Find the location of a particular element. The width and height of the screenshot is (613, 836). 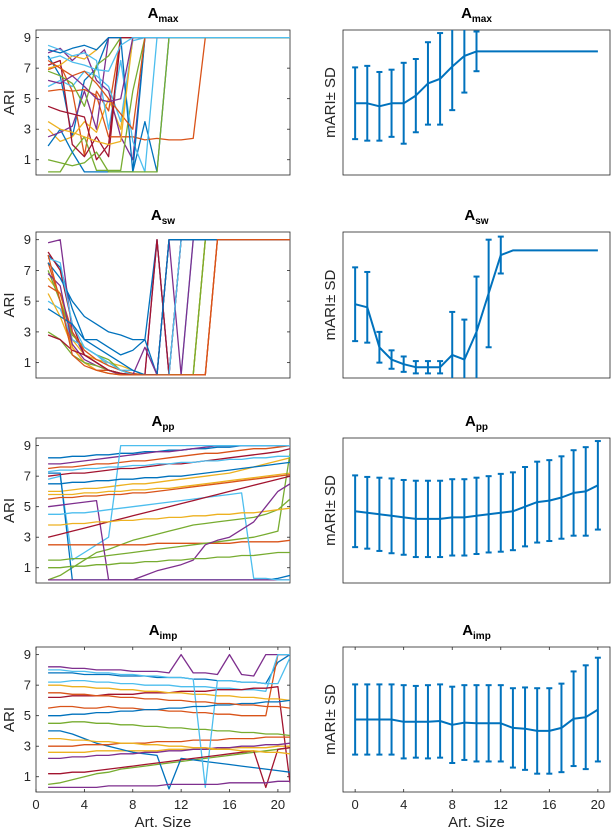

panel-A_max-mari: Amax mARI± SD is located at coordinates (466, 90).